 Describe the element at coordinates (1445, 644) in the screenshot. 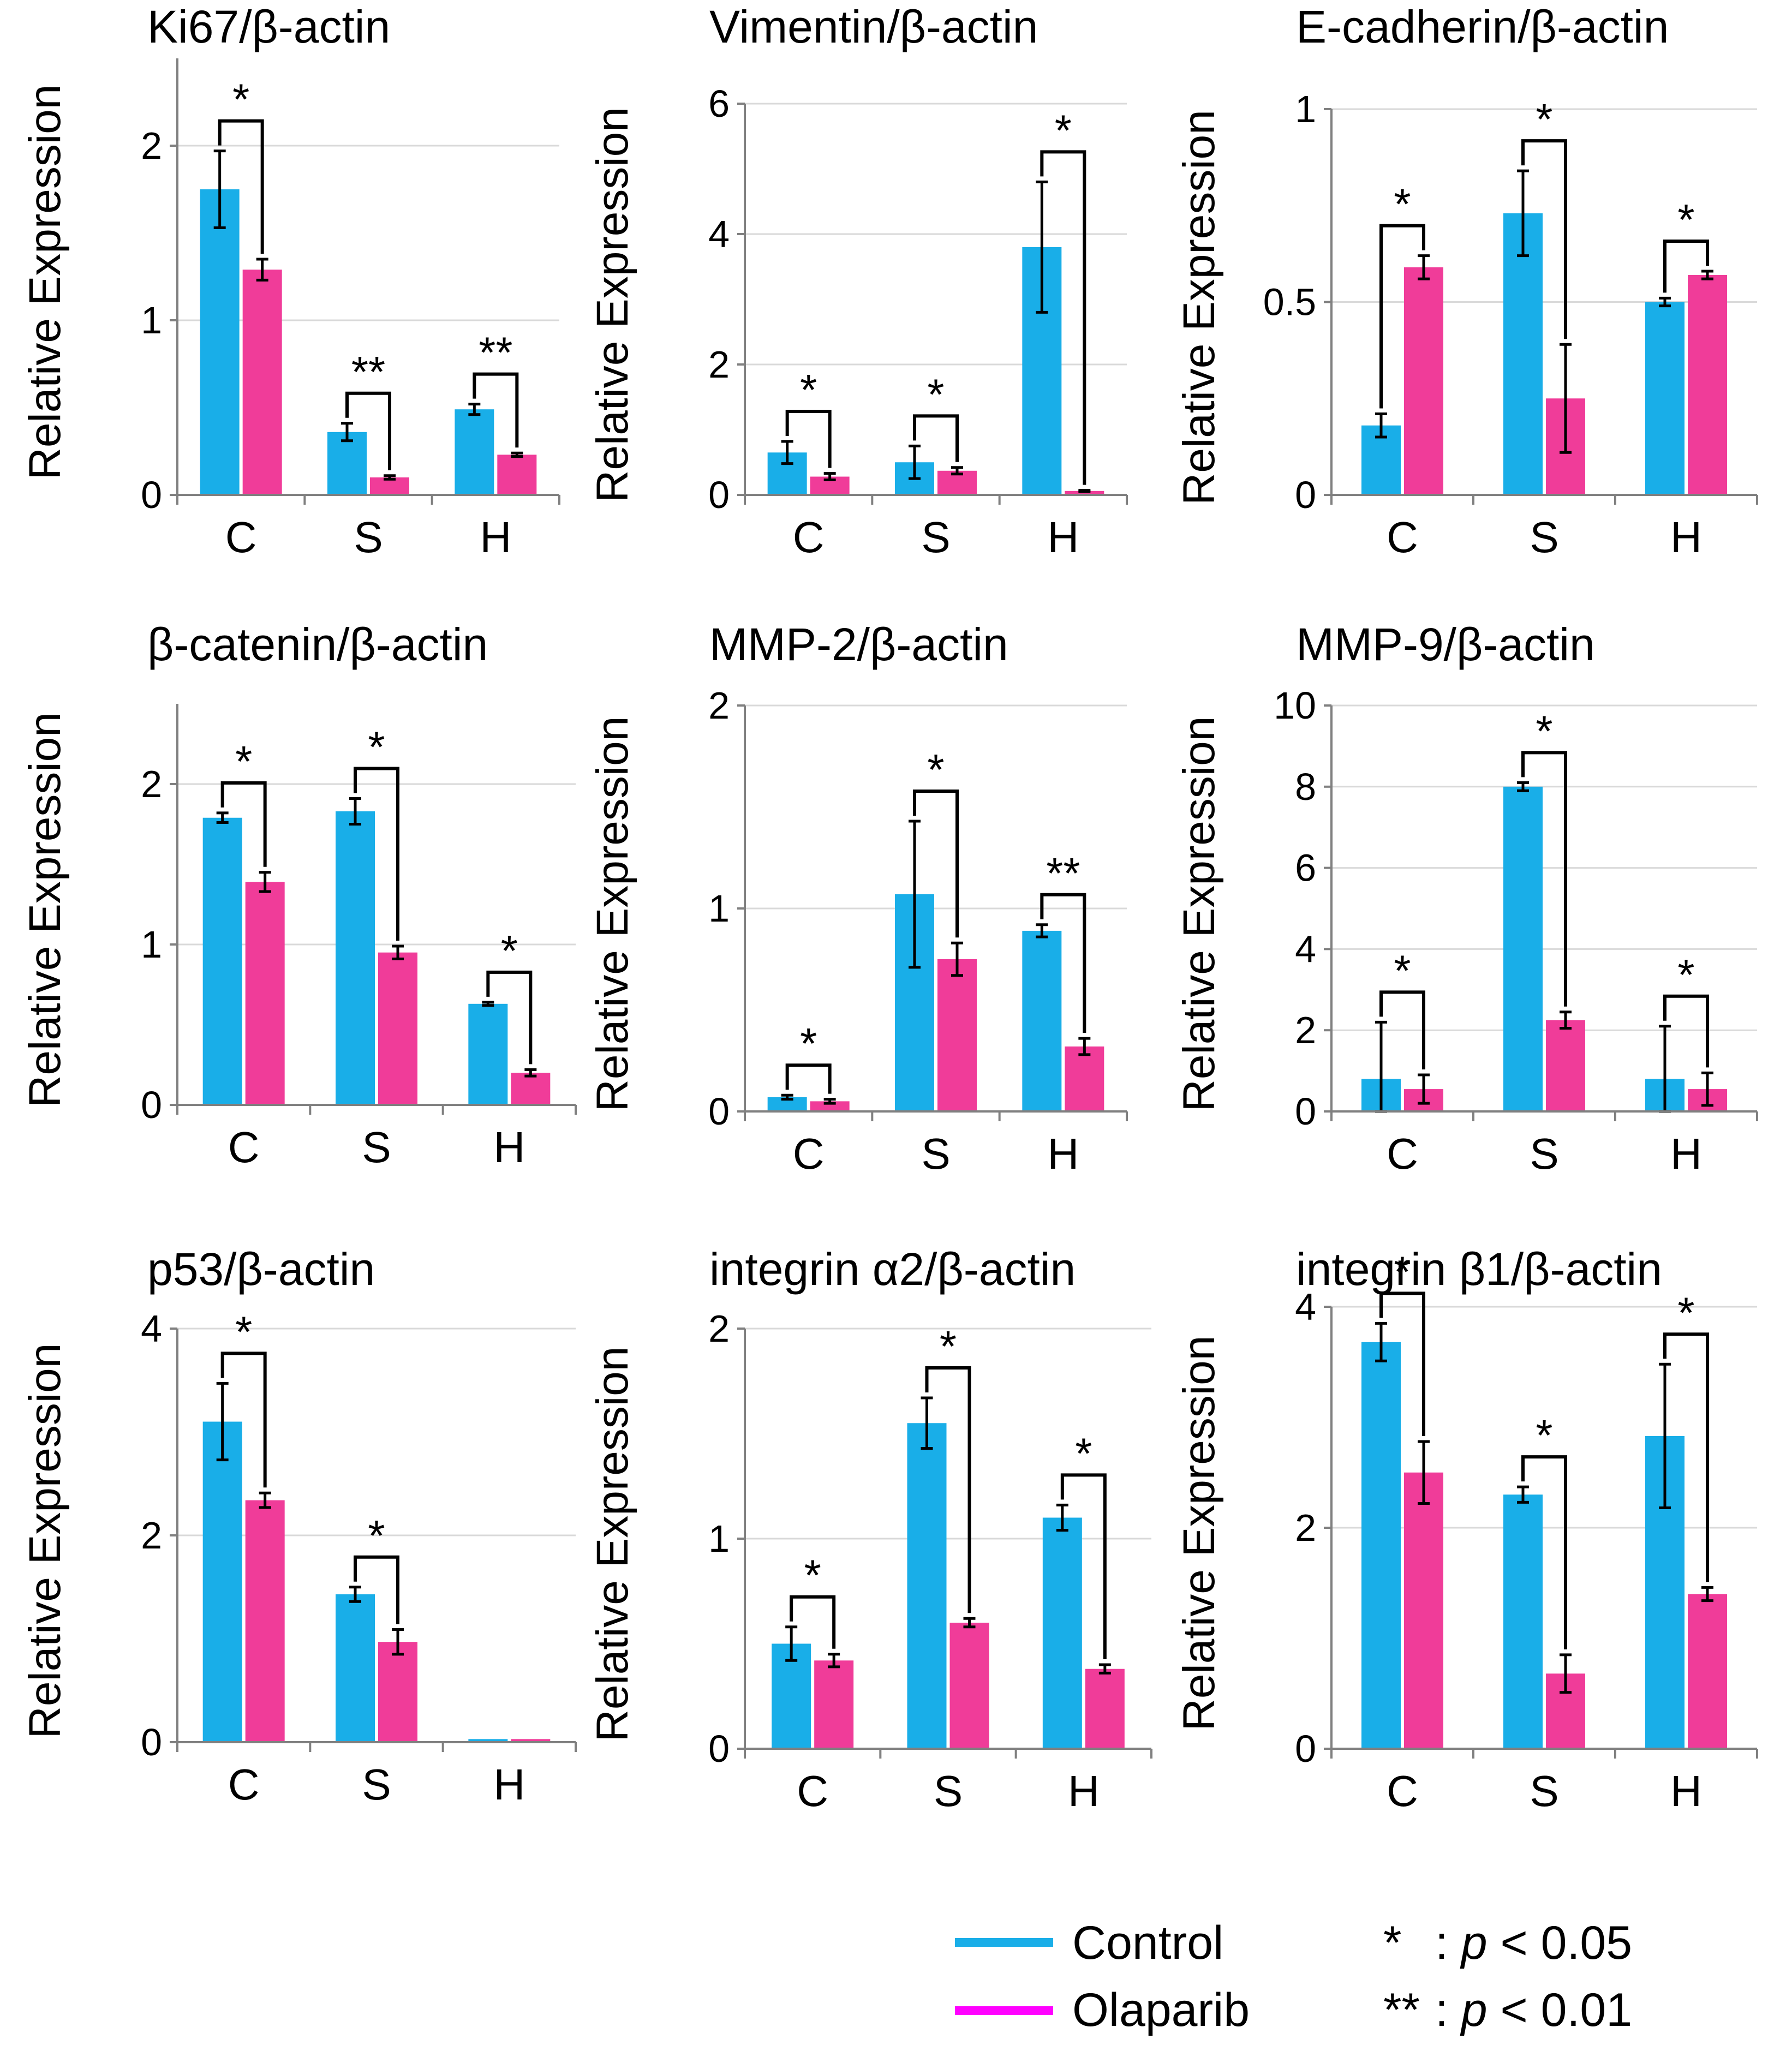

I see `chart-title: MMP-9/β-actin` at that location.